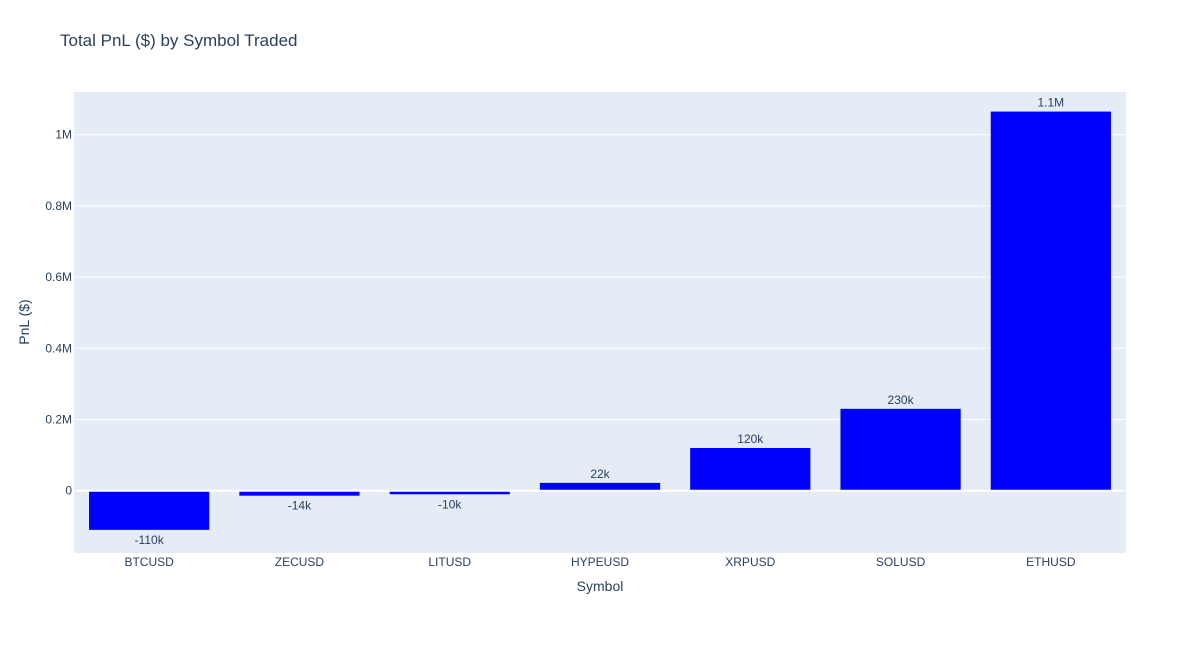 The width and height of the screenshot is (1200, 646). What do you see at coordinates (58, 313) in the screenshot?
I see `y-tick-labels: 0 0.2M 0.4M 0.6M 0.8M 1M` at bounding box center [58, 313].